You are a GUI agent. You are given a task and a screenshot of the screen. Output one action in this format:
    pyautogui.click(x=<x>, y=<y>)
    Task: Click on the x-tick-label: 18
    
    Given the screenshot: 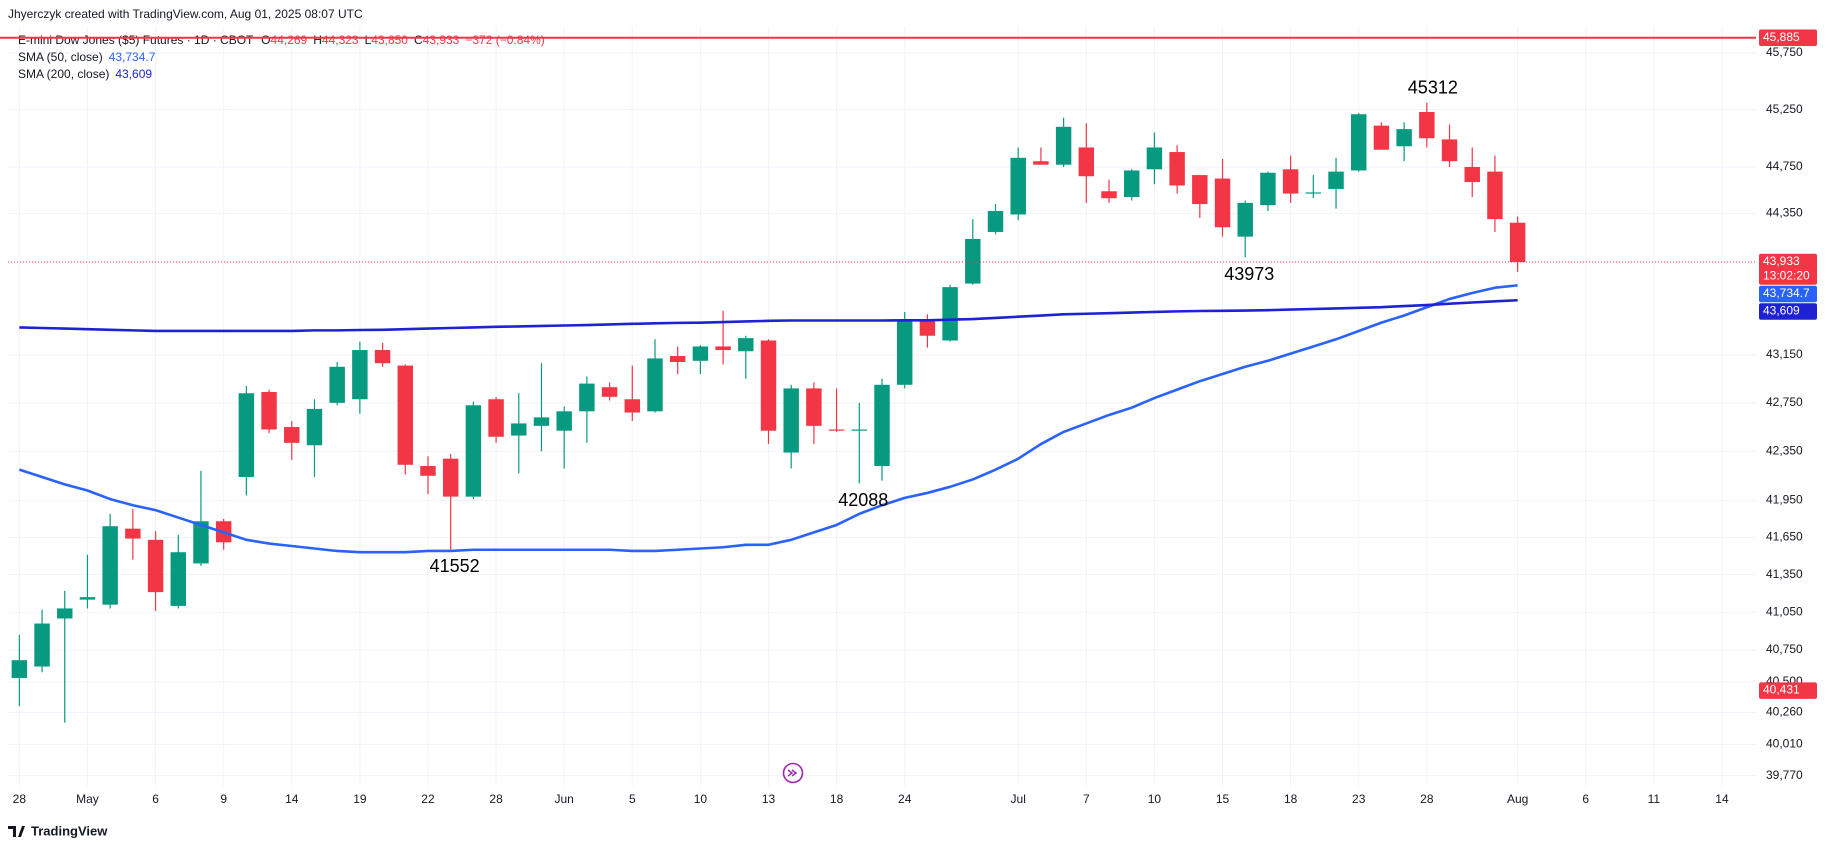 What is the action you would take?
    pyautogui.click(x=1291, y=799)
    